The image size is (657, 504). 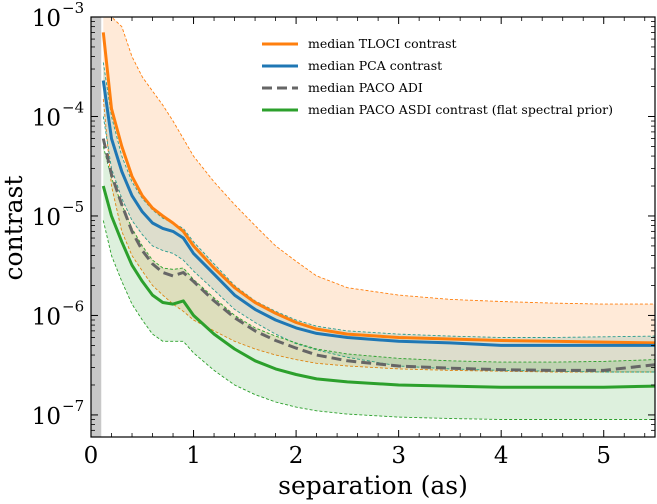 I want to click on y-tick-exponent: −6, so click(x=73, y=306).